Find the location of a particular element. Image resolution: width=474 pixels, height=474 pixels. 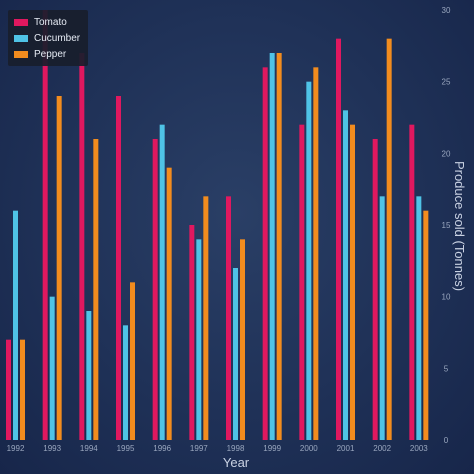

bar-cucumber-1995 is located at coordinates (125, 382).